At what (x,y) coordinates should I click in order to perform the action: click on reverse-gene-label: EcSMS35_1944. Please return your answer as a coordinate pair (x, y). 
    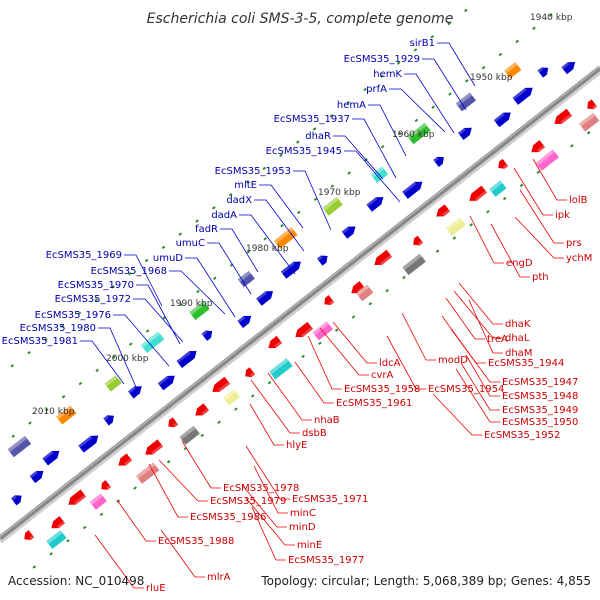
    Looking at the image, I should click on (526, 363).